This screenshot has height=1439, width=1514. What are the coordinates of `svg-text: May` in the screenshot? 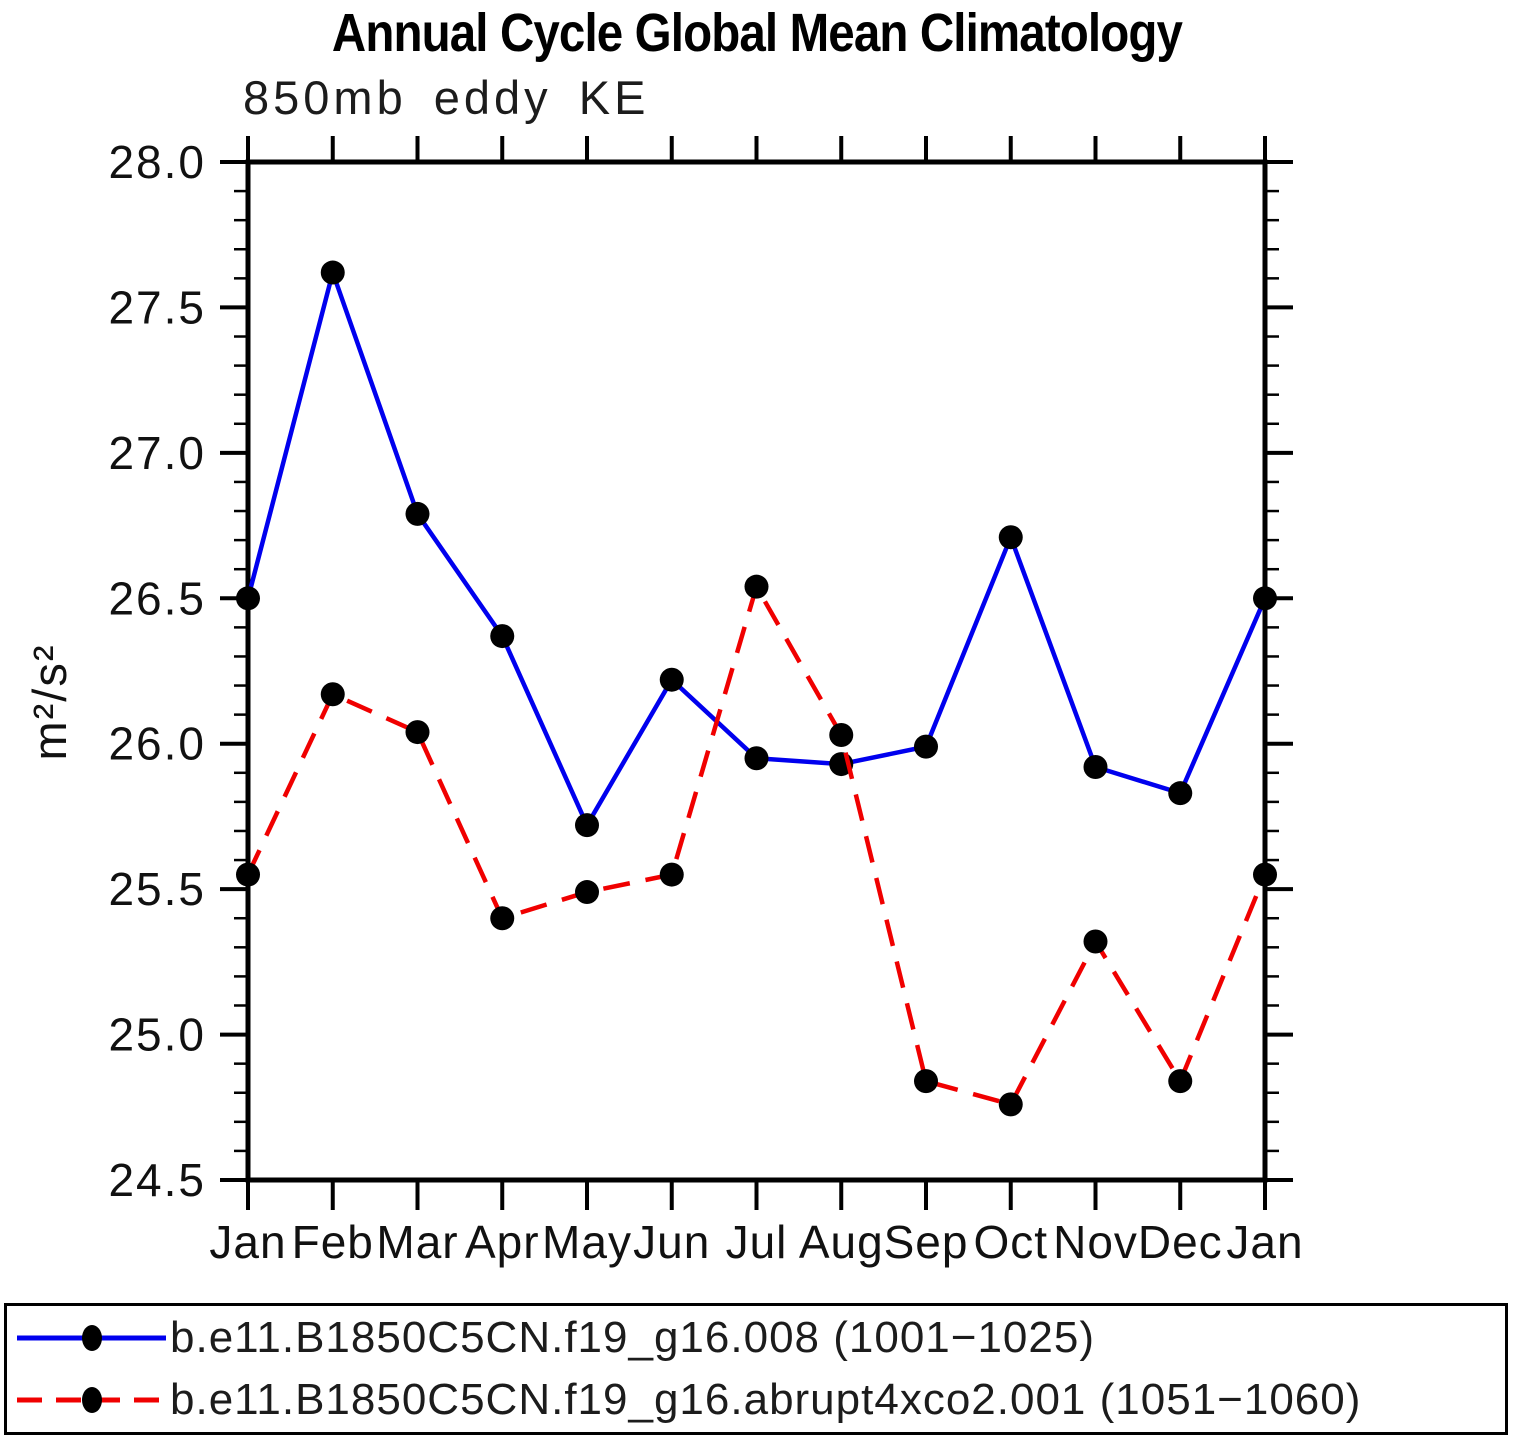 It's located at (587, 1242).